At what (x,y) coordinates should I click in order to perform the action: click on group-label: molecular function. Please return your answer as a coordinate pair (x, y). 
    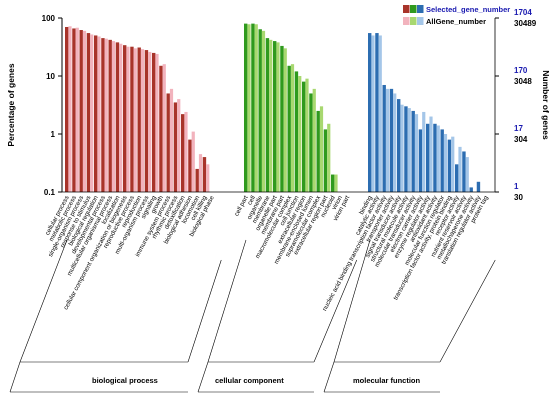
    Looking at the image, I should click on (387, 380).